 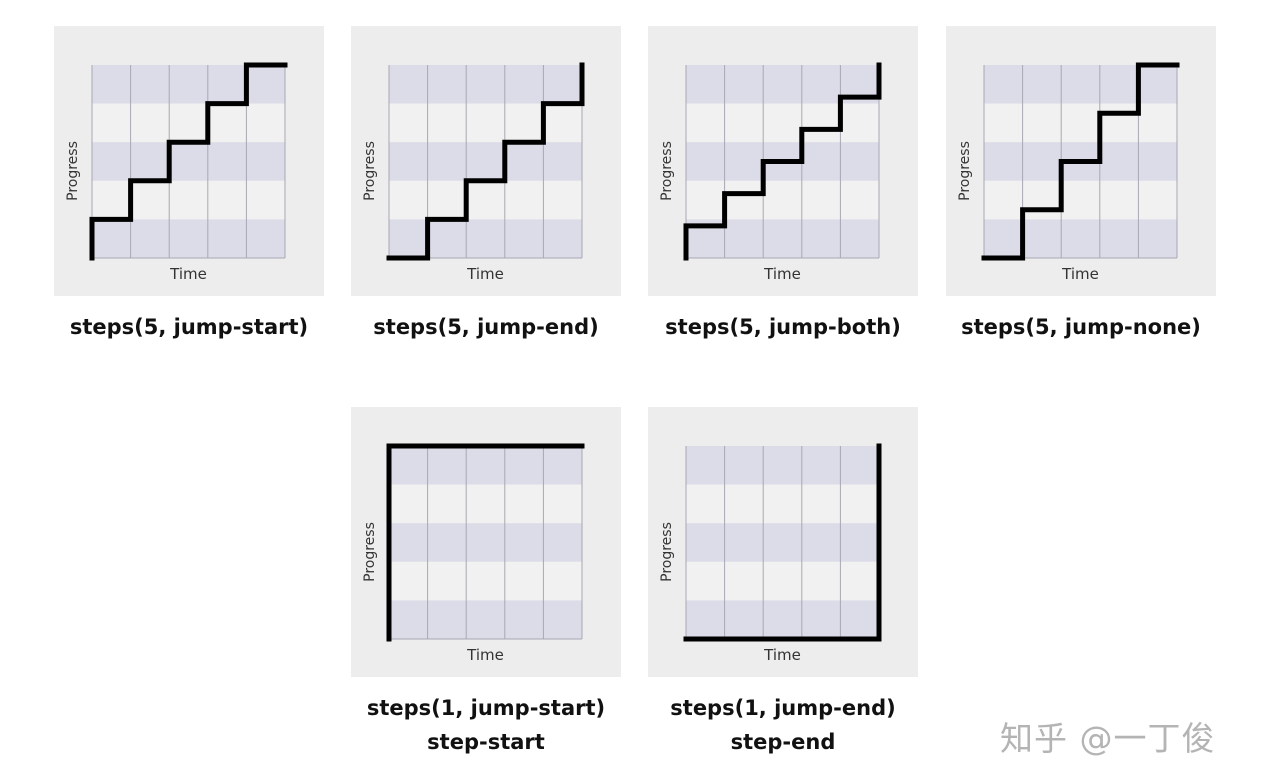 I want to click on chart-caption: steps(5, jump-both), so click(x=783, y=327).